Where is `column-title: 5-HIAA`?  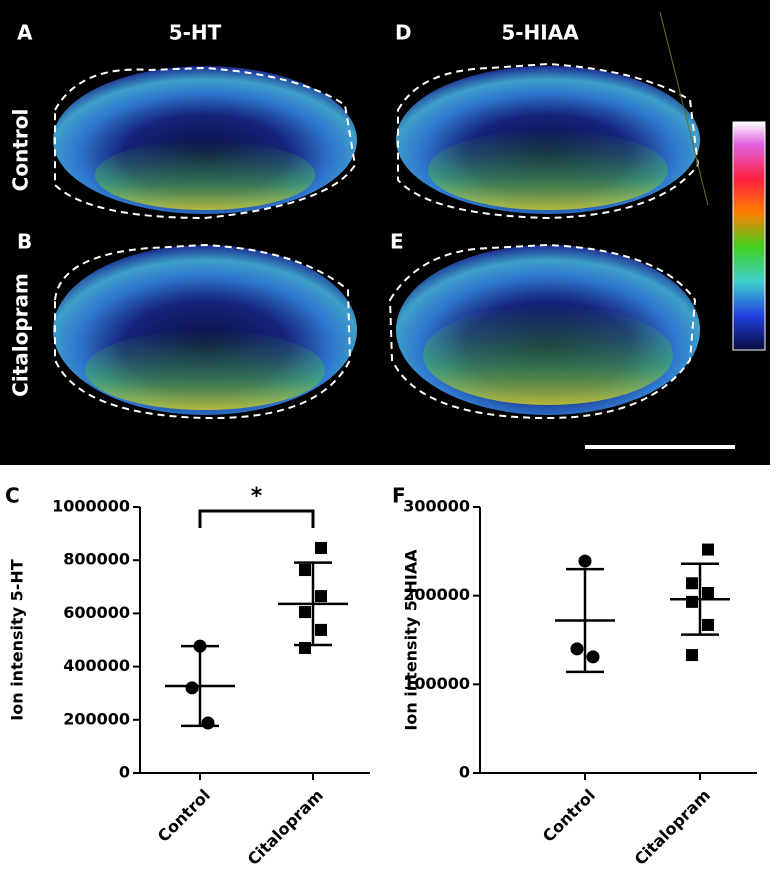 column-title: 5-HIAA is located at coordinates (540, 33).